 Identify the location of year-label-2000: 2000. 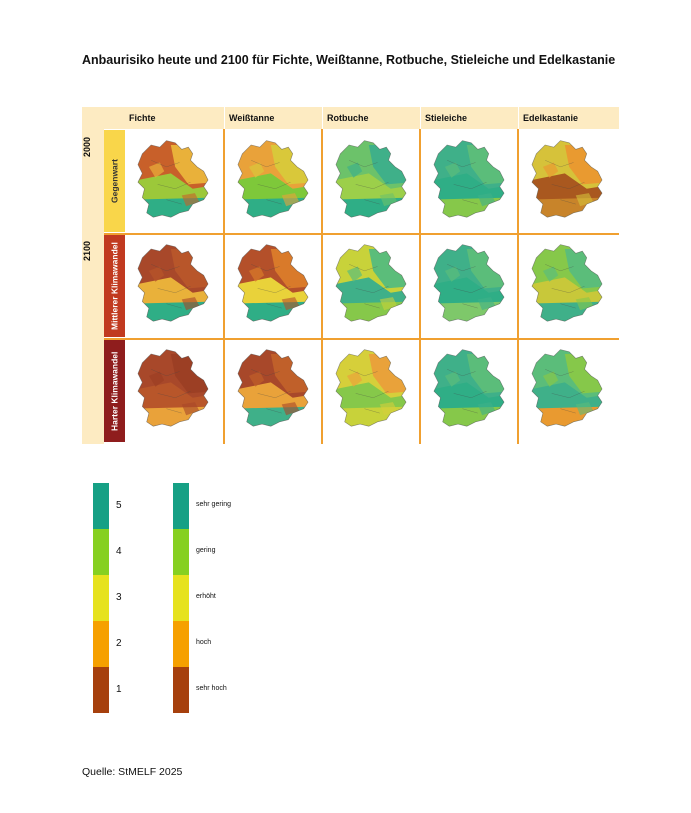
(87, 147).